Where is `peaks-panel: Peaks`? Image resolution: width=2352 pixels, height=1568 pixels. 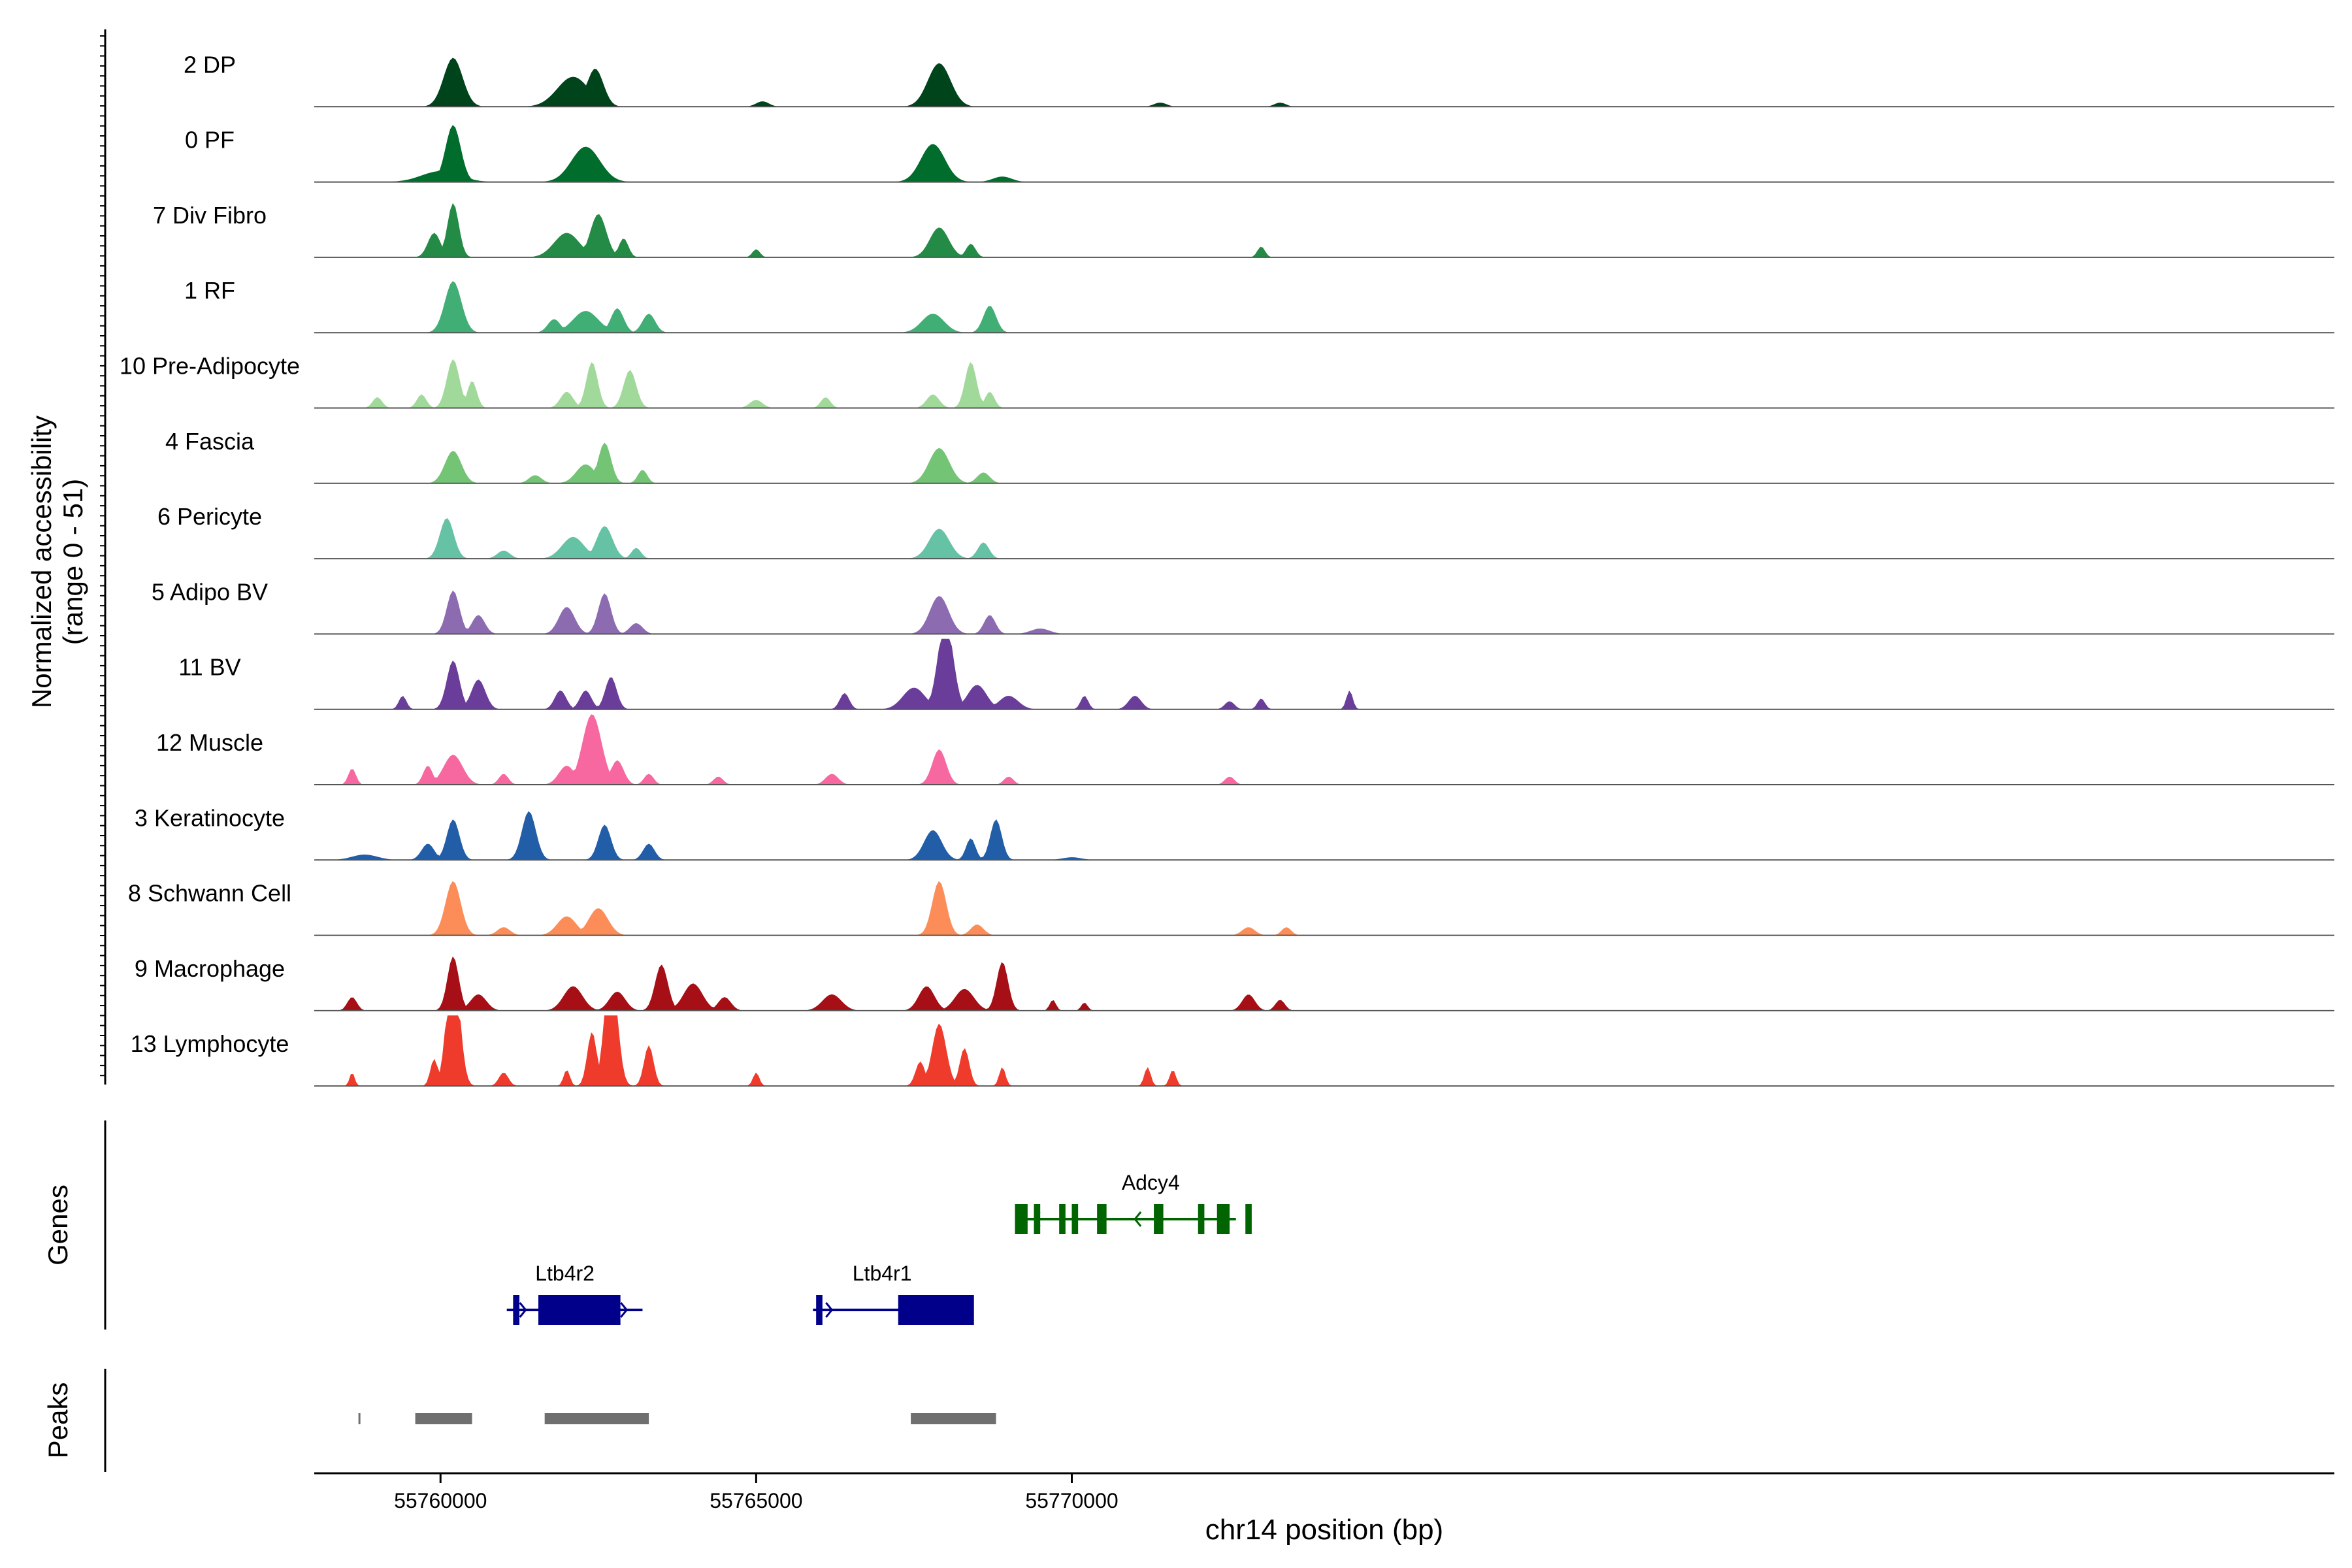
peaks-panel: Peaks is located at coordinates (519, 1420).